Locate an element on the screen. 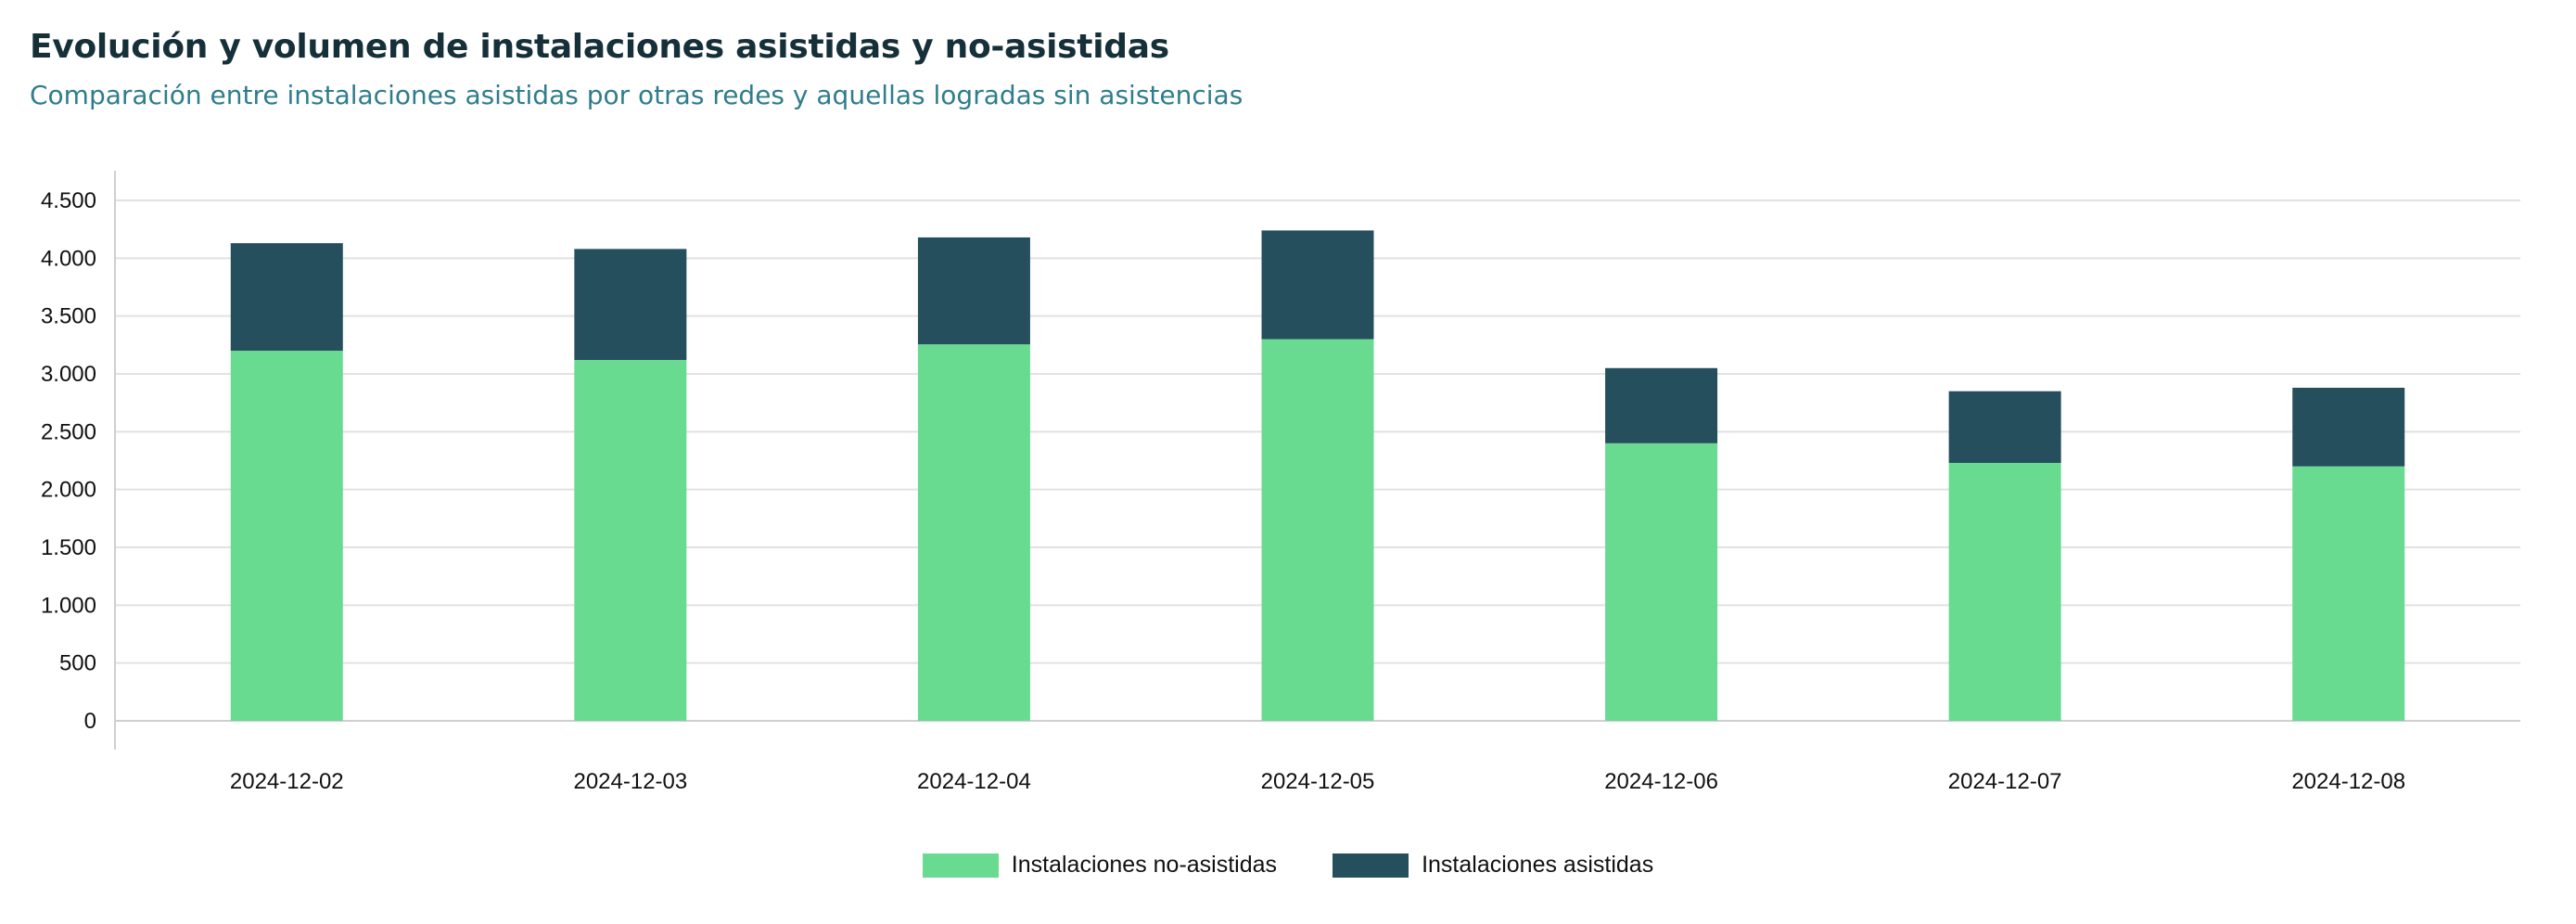 The height and width of the screenshot is (924, 2576). legend-item-asistidas: Instalaciones asistidas is located at coordinates (1493, 865).